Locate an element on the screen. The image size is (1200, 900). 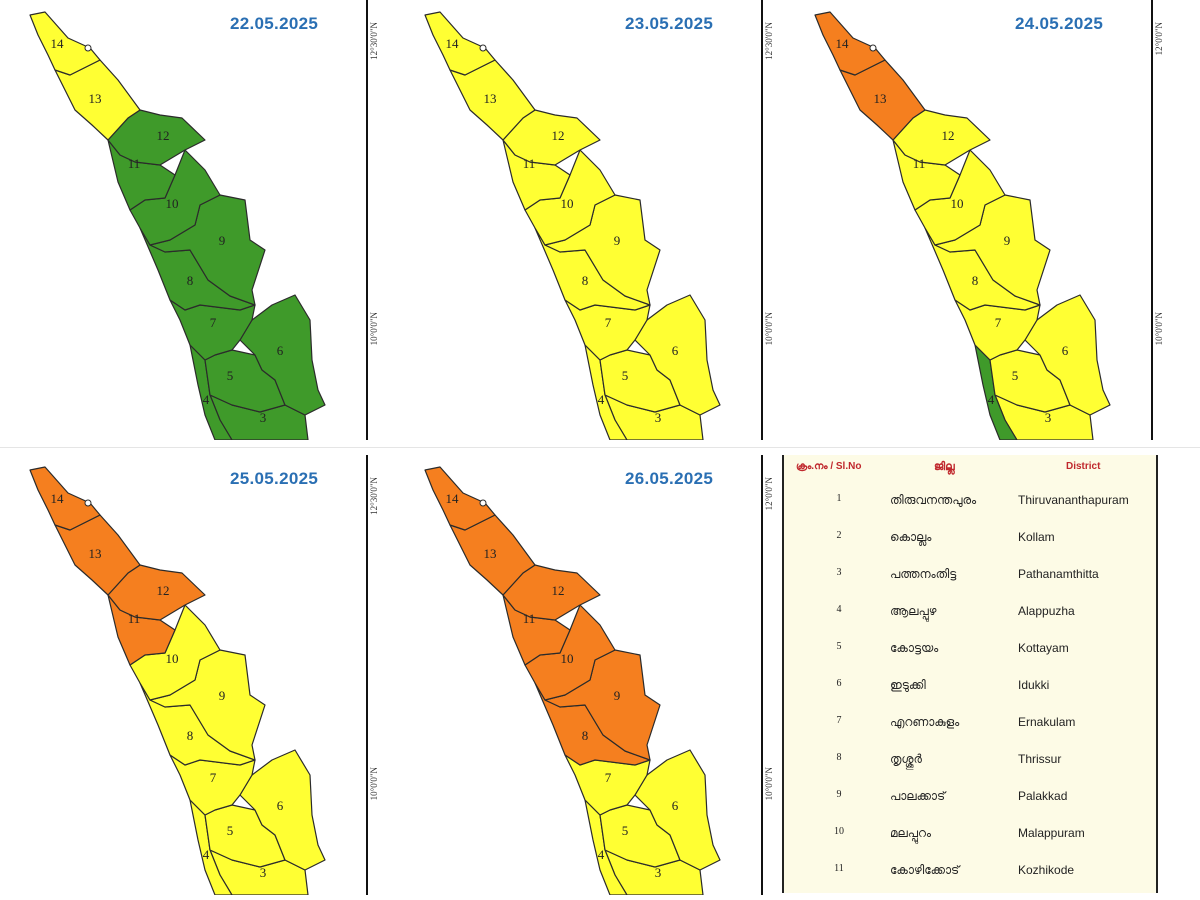
map-date: 22.05.2025 is located at coordinates (274, 23).